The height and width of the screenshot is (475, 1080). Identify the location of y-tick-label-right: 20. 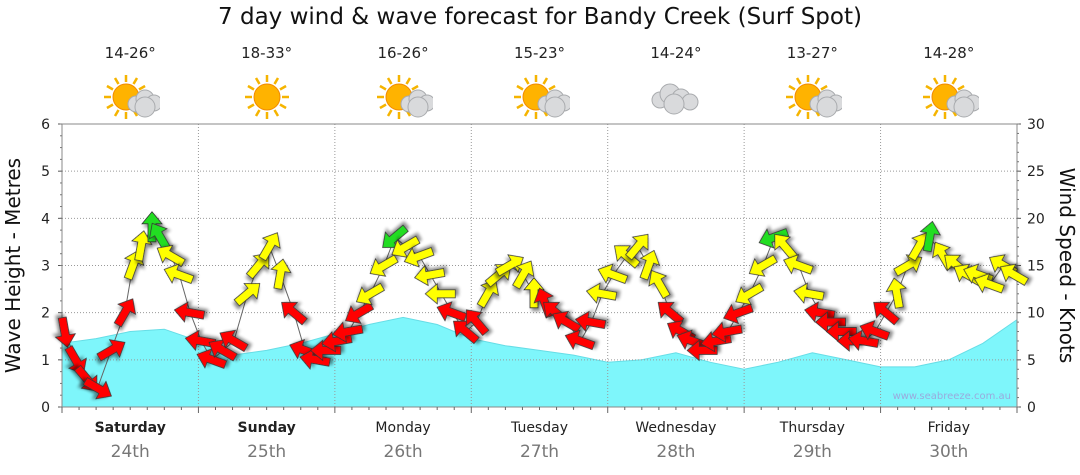
(1036, 219).